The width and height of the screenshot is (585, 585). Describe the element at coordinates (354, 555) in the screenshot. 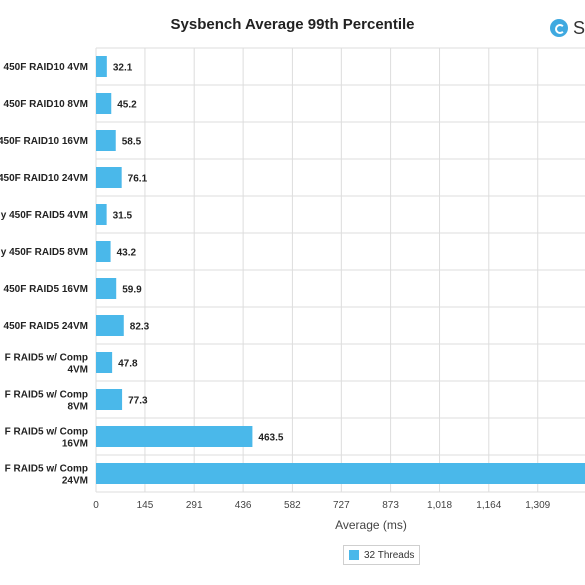

I see `legend-swatch` at that location.